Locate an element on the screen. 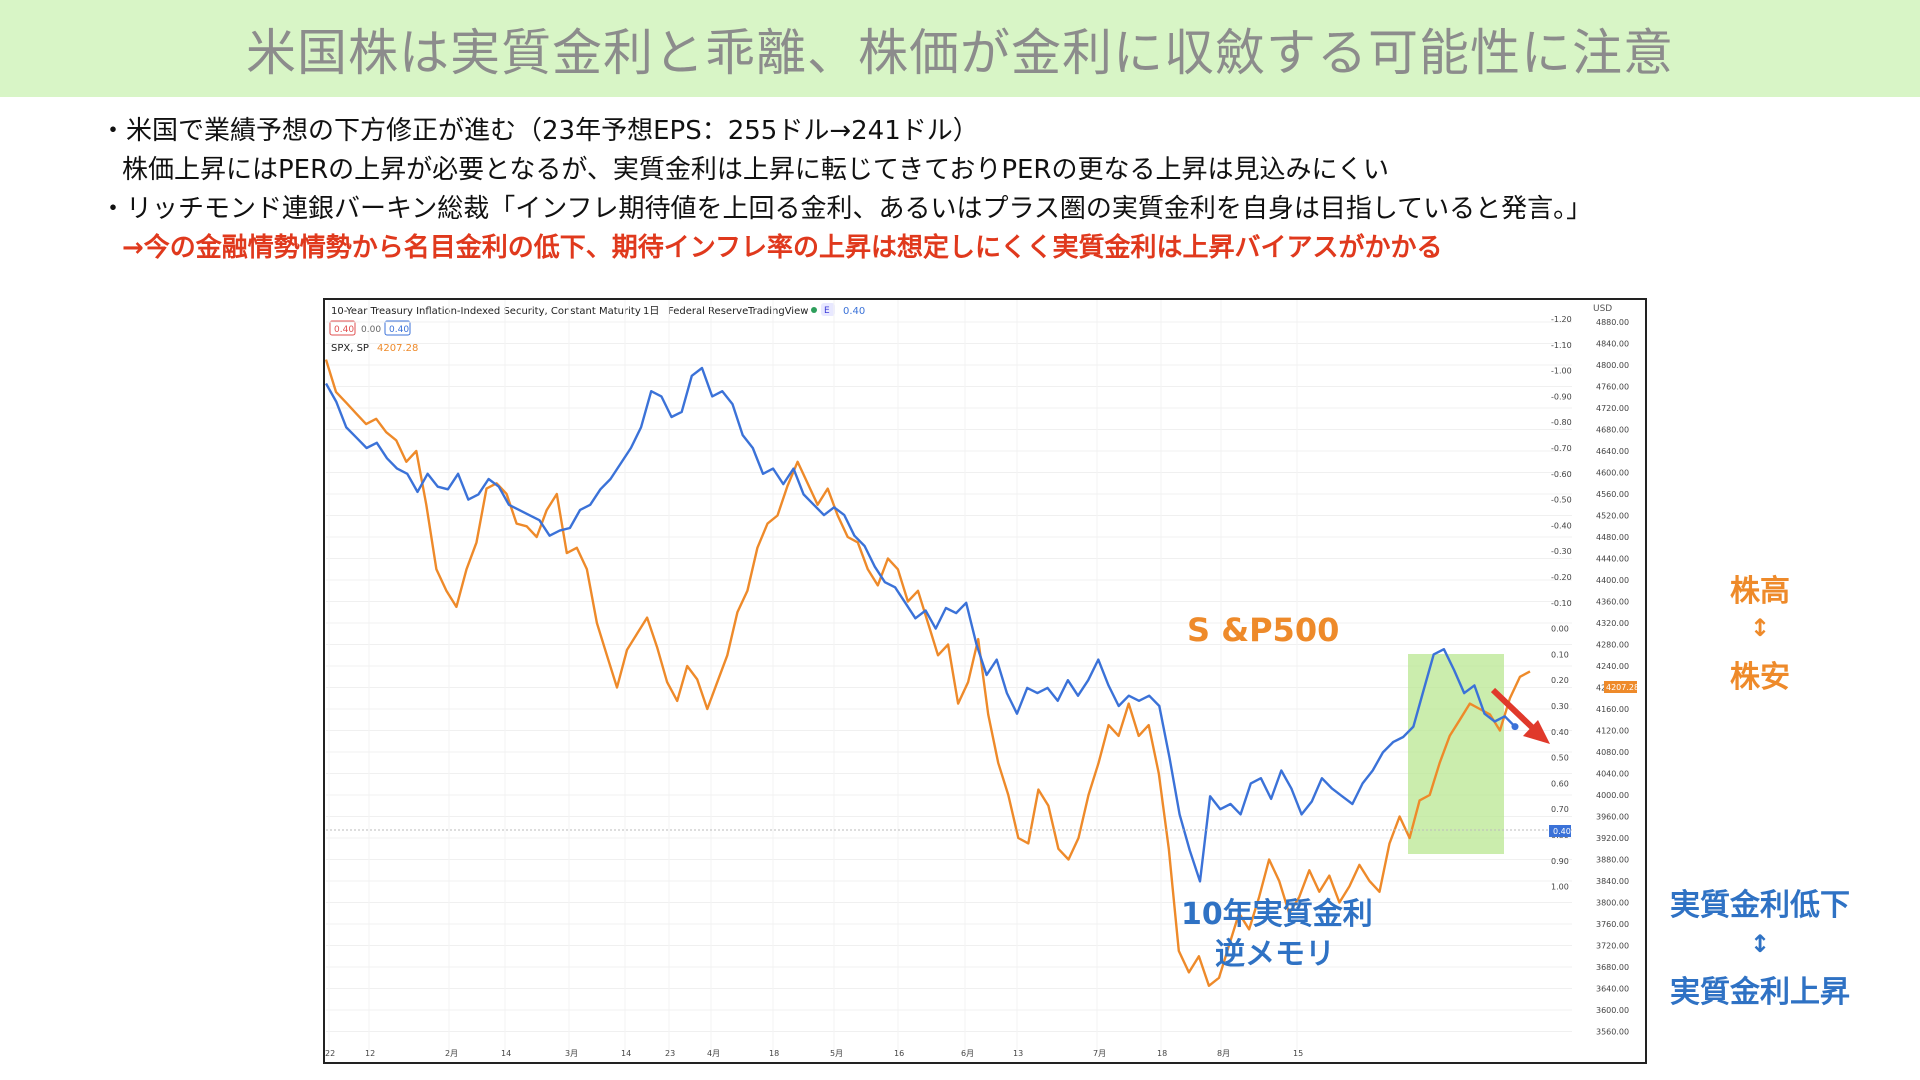  page-title: 米国株は実質金利と乖離、株価が金利に収斂する可能性に注意 is located at coordinates (960, 52).